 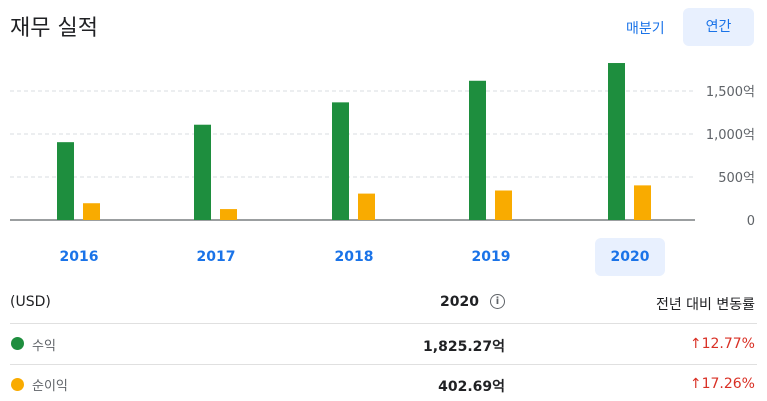 What do you see at coordinates (91, 211) in the screenshot?
I see `net-income-bar-2016` at bounding box center [91, 211].